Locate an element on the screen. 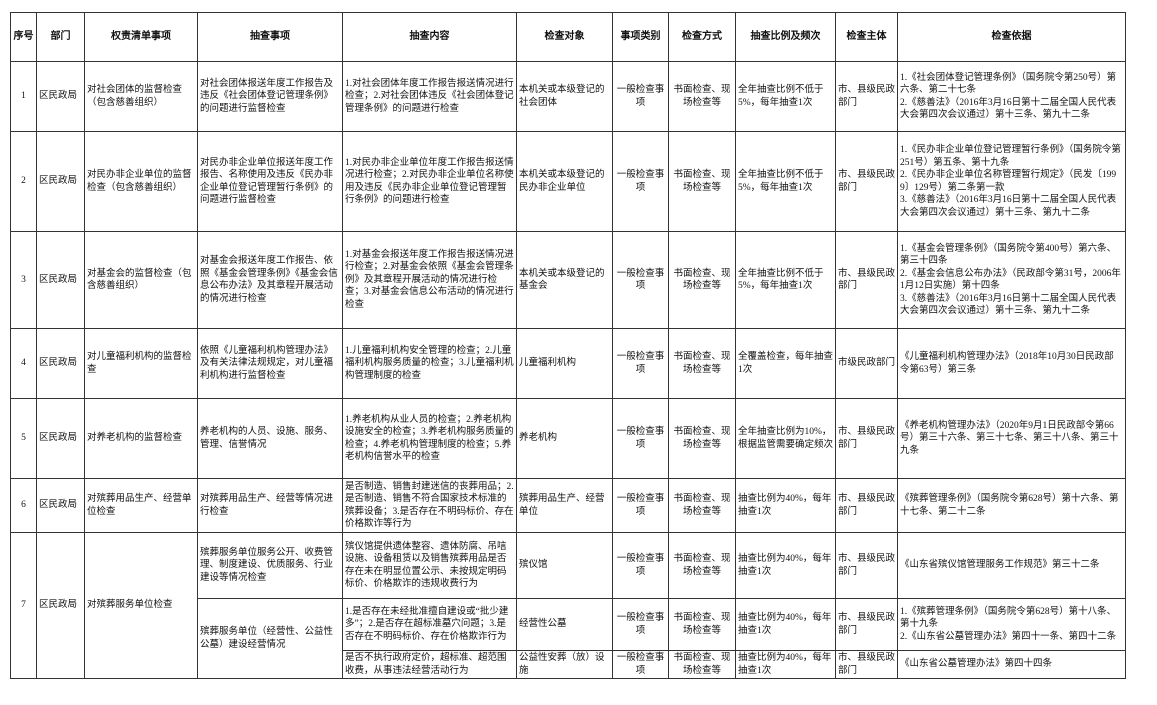 The image size is (1157, 705). duty-item: 对民办非企业单位的监督检查（包含慈善组织） is located at coordinates (141, 181).